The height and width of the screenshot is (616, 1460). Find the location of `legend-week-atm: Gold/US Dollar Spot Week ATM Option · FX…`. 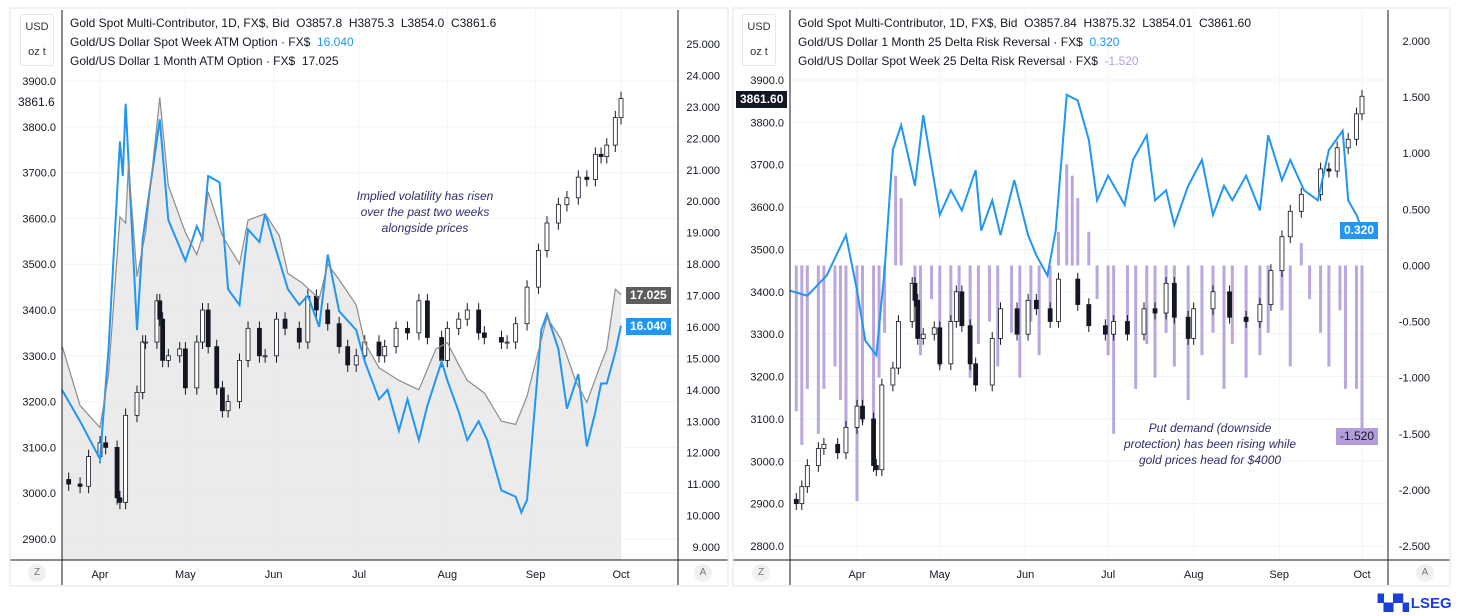

legend-week-atm: Gold/US Dollar Spot Week ATM Option · FX… is located at coordinates (283, 42).